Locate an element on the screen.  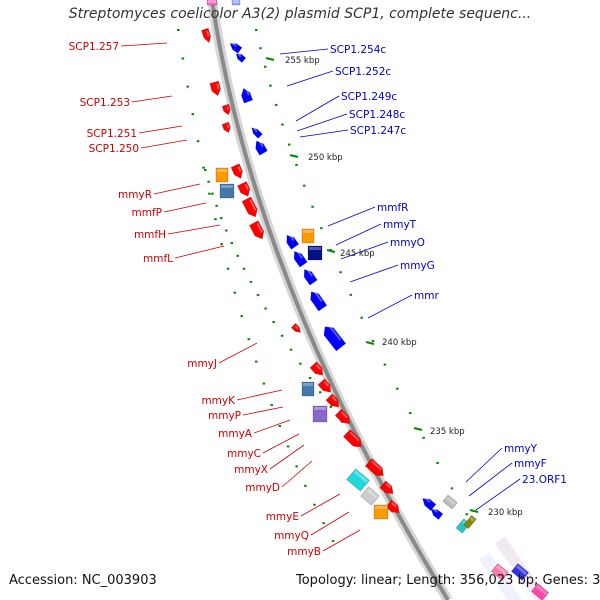
gene-label-mmfp: mmfP is located at coordinates (147, 213).